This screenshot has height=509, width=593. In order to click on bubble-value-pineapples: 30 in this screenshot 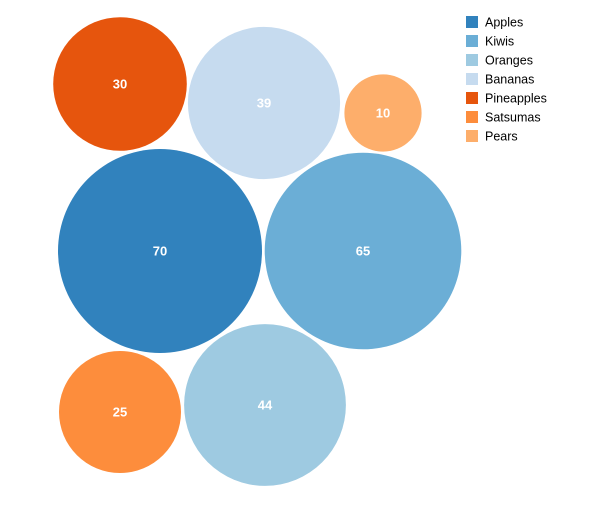, I will do `click(120, 84)`.